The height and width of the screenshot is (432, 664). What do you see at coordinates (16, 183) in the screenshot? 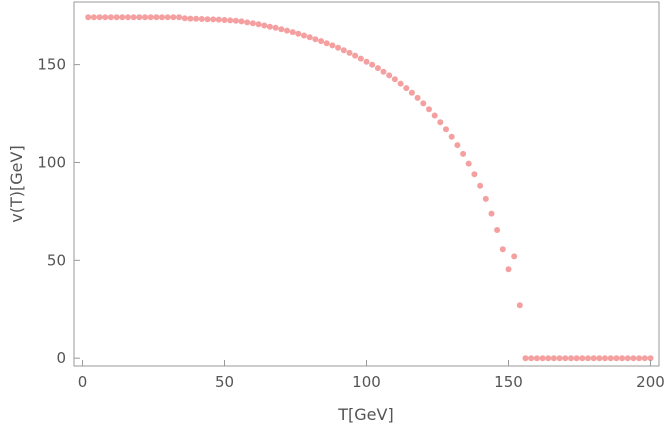
I see `y-axis-label: v(T)[GeV]` at bounding box center [16, 183].